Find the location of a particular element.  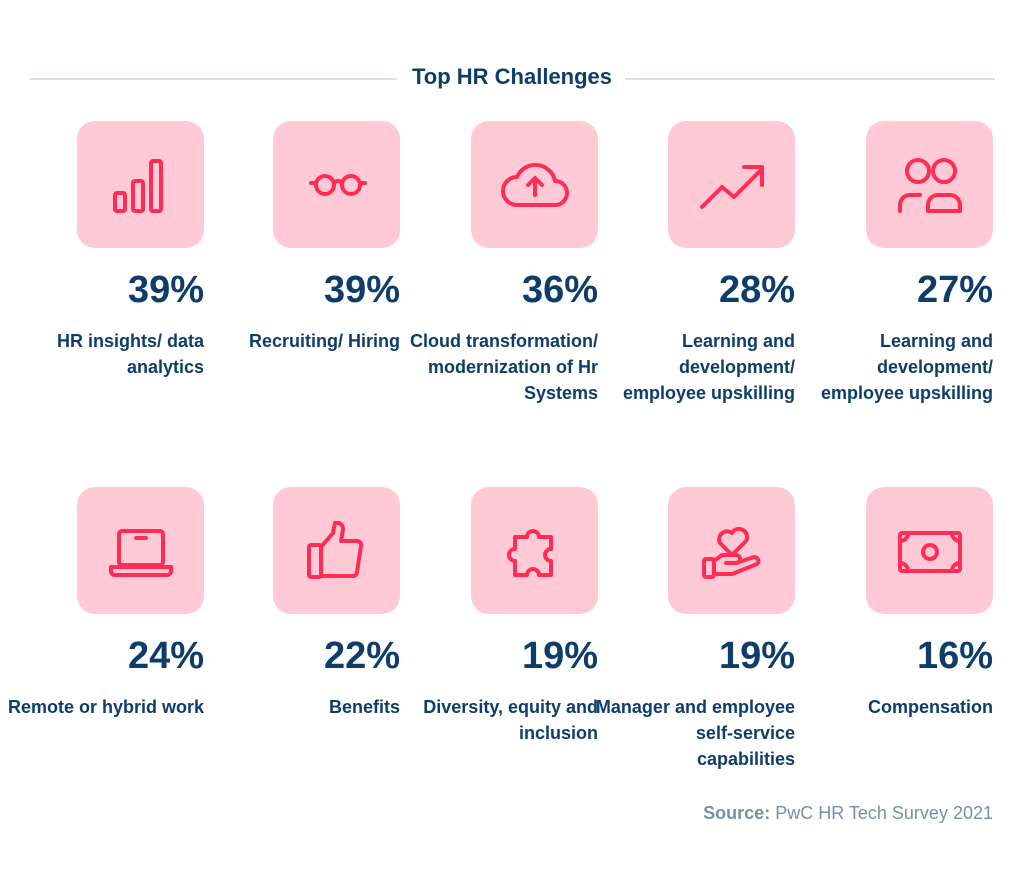

challenge-label: Diversity, equity and inclusion is located at coordinates (510, 720).